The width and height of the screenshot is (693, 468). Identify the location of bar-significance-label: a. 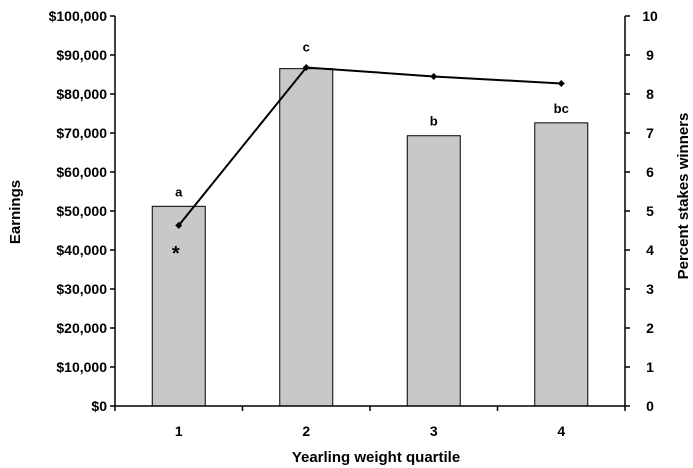
(179, 191).